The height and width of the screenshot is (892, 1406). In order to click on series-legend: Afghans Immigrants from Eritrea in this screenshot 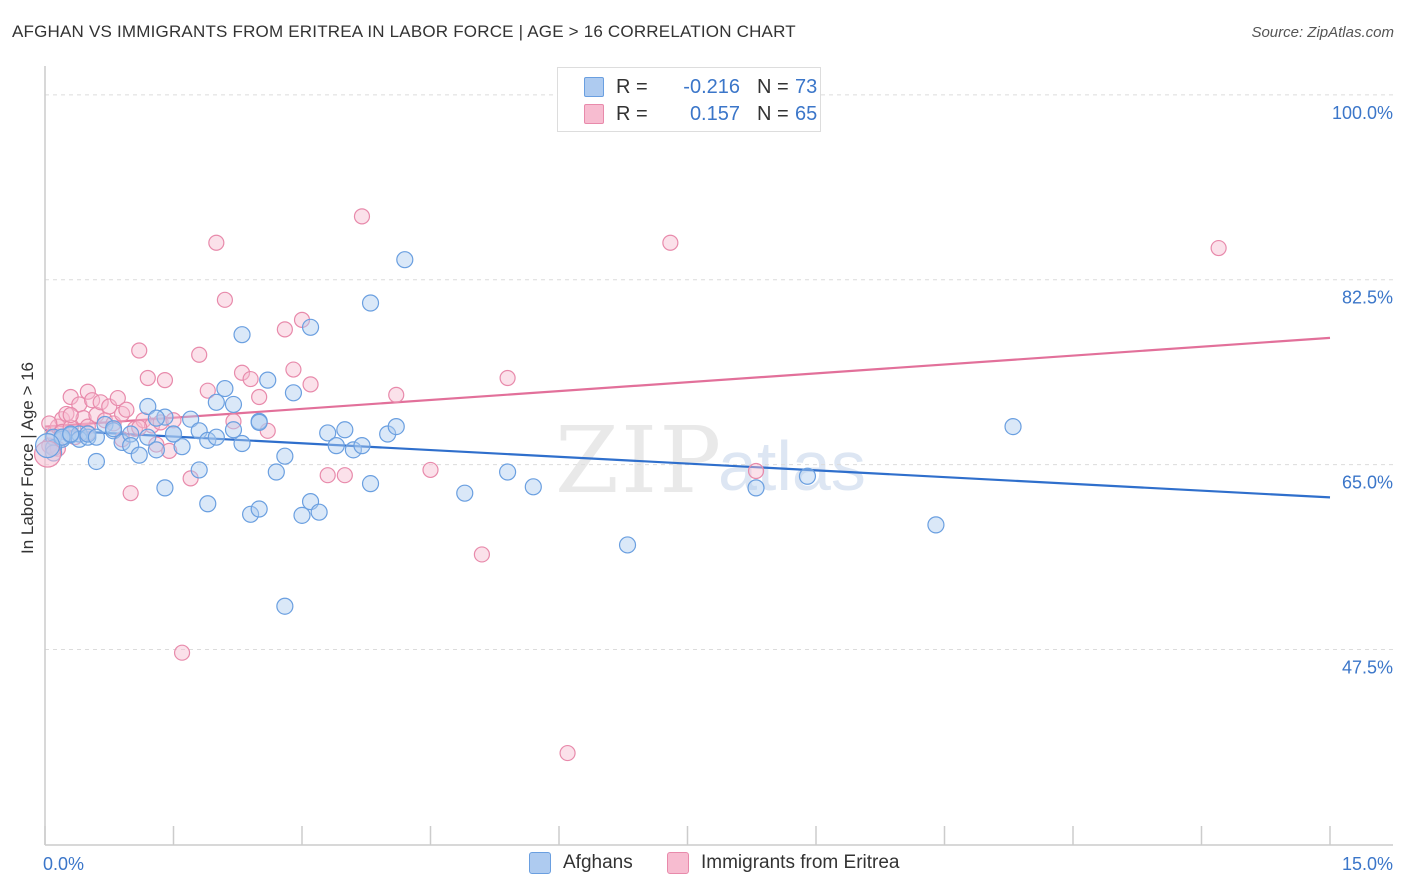, I will do `click(703, 865)`.